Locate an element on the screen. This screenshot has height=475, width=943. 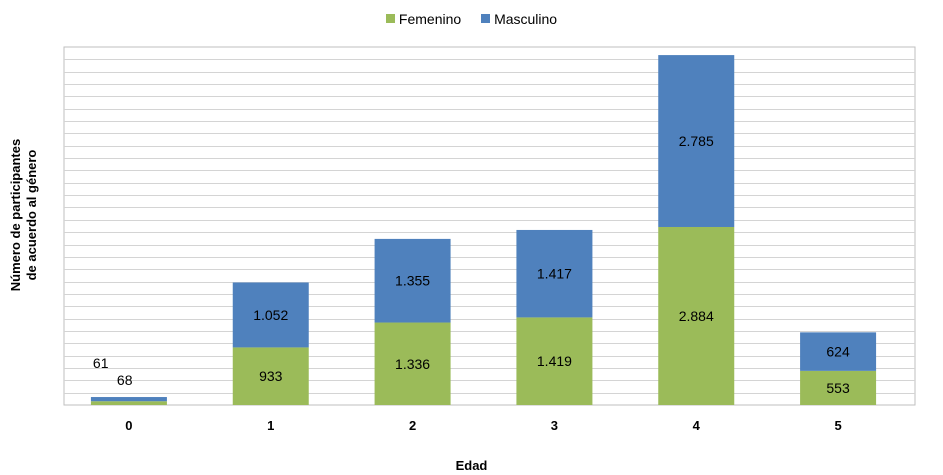
data-label-femenino-5: 553 is located at coordinates (838, 388).